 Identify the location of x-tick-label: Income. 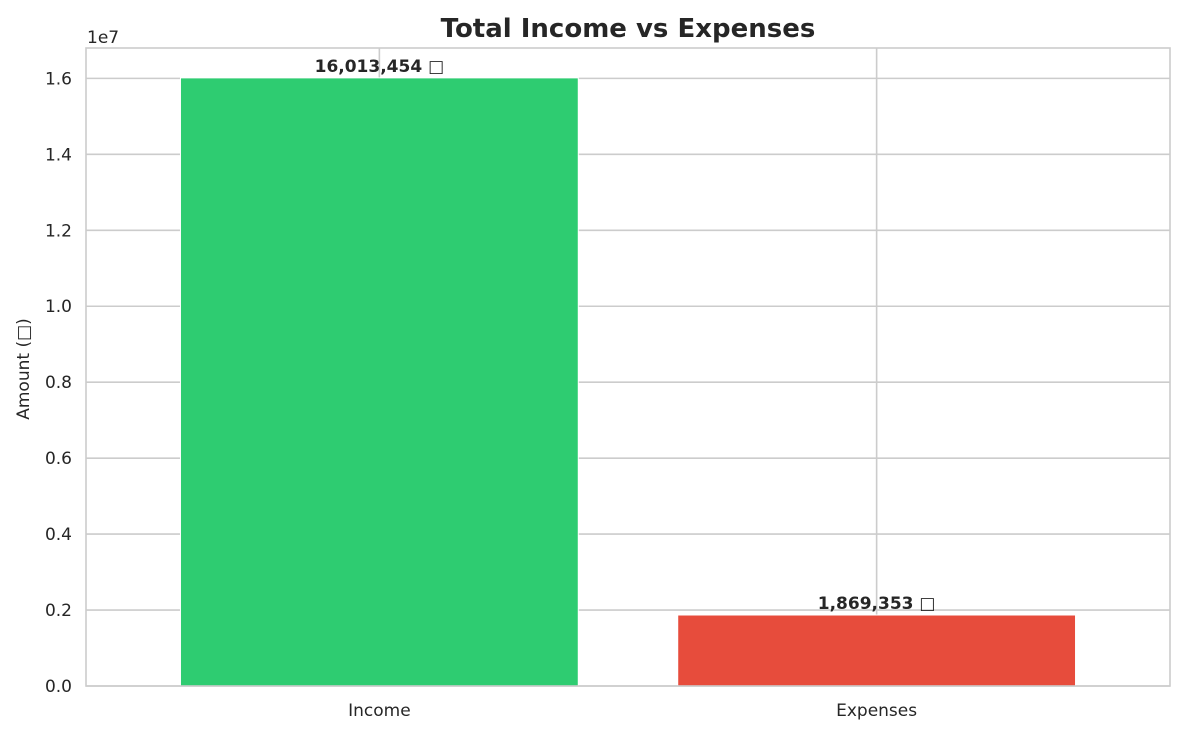
(379, 711).